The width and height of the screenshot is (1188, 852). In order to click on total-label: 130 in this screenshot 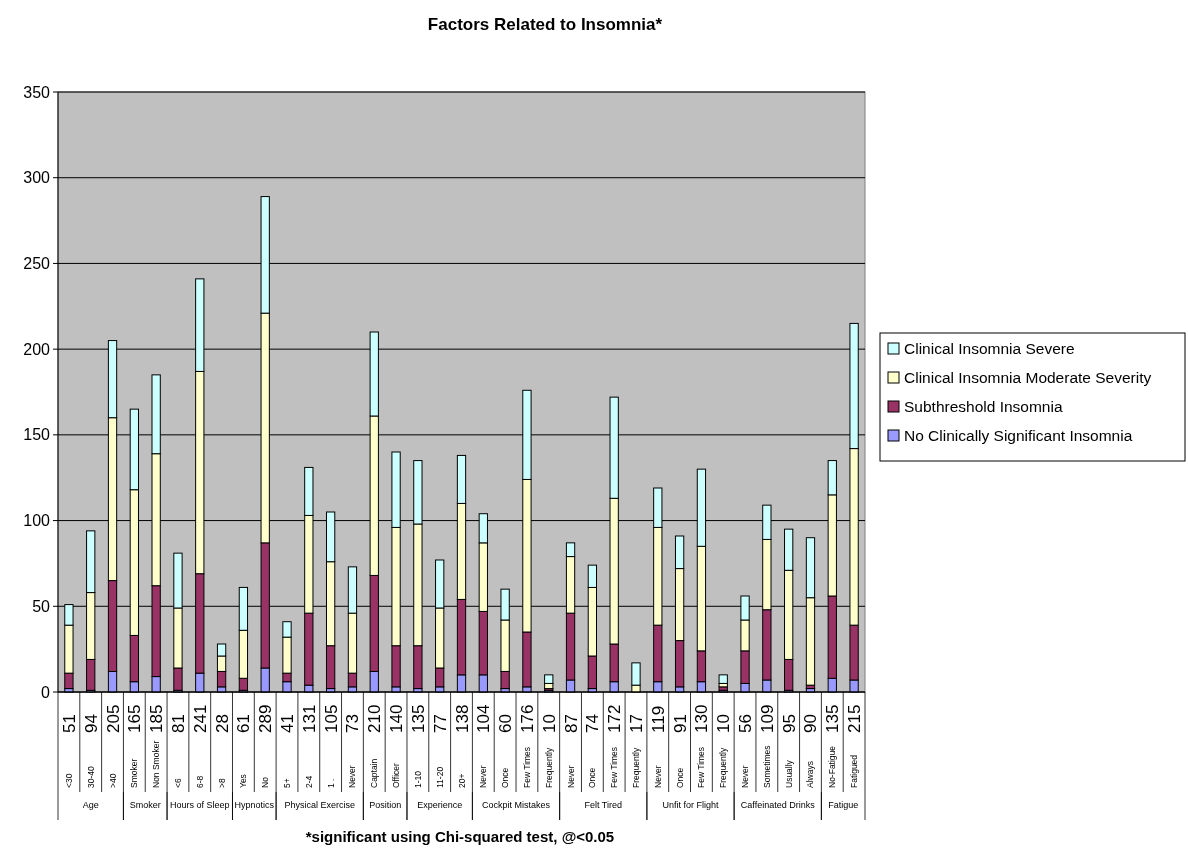, I will do `click(702, 718)`.